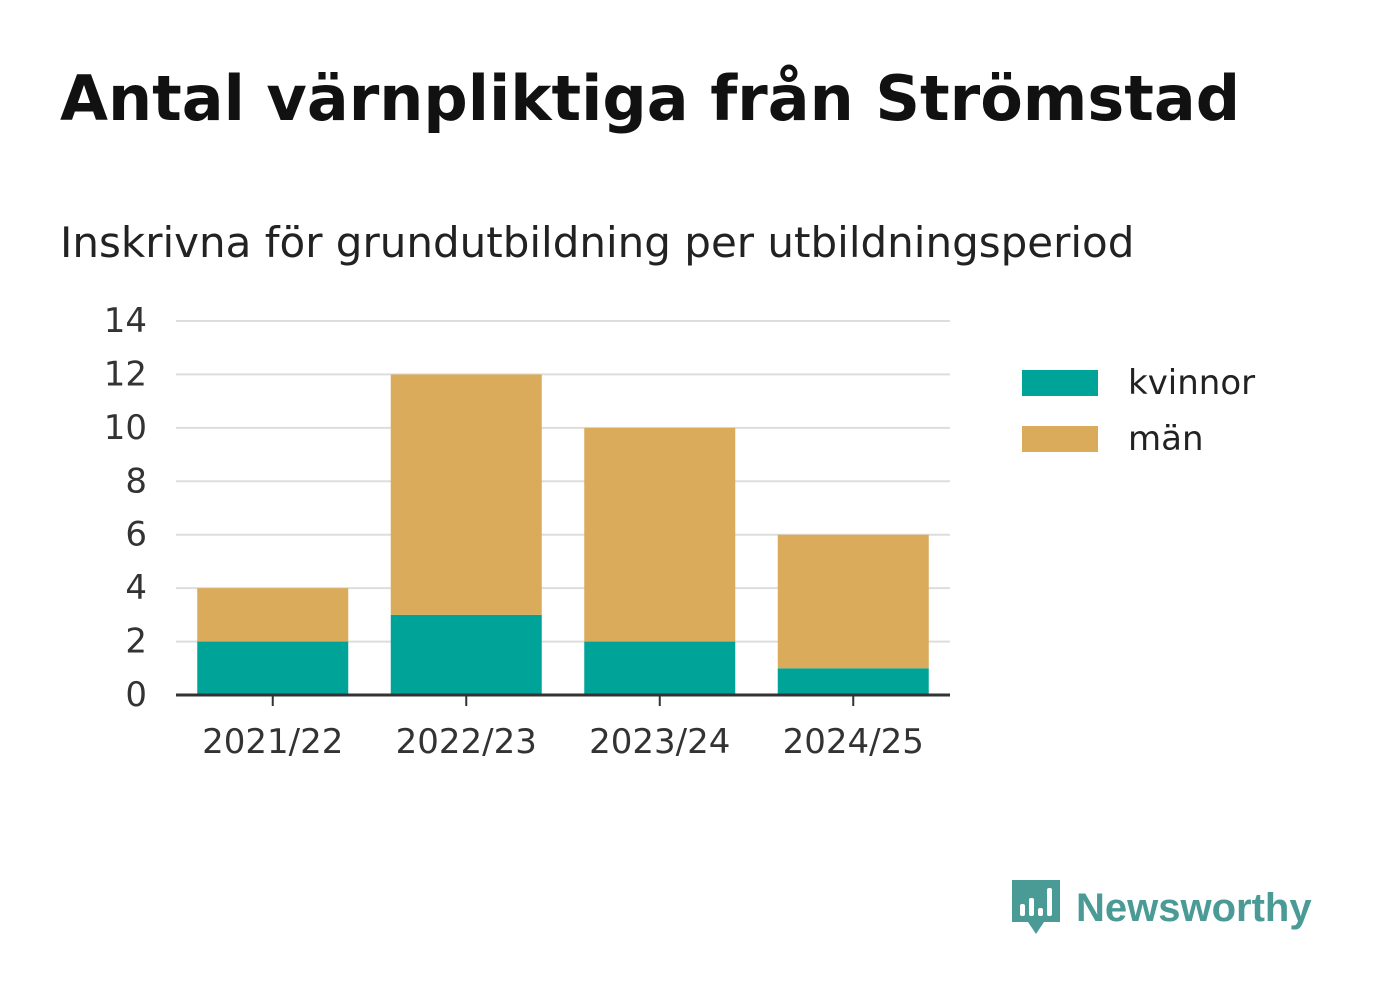 This screenshot has width=1382, height=999. I want to click on x-tick-label-2021-22: 2021/22, so click(272, 742).